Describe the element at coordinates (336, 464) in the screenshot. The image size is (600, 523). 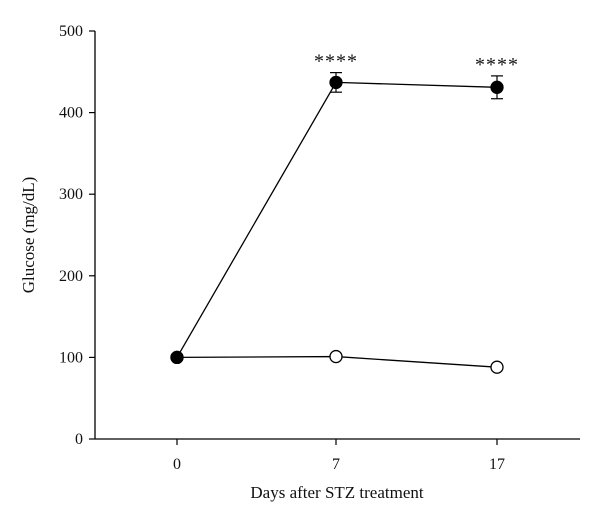
I see `x-tick-label: 7` at that location.